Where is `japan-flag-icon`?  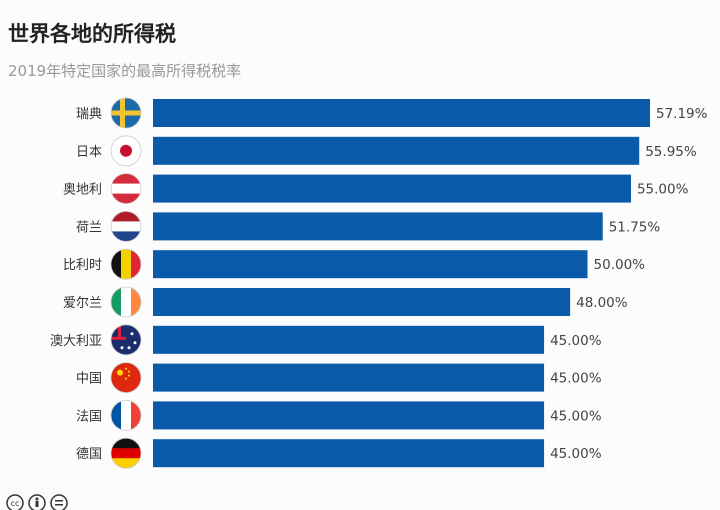 japan-flag-icon is located at coordinates (126, 150).